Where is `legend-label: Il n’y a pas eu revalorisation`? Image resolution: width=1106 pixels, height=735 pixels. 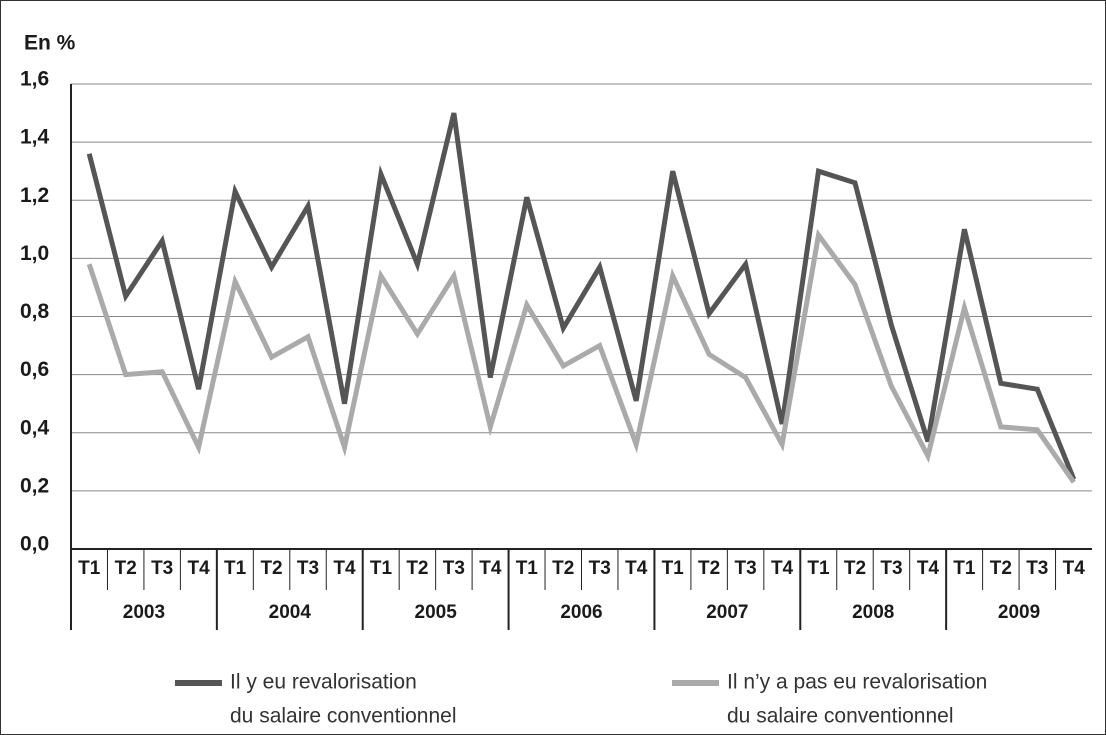 legend-label: Il n’y a pas eu revalorisation is located at coordinates (857, 682).